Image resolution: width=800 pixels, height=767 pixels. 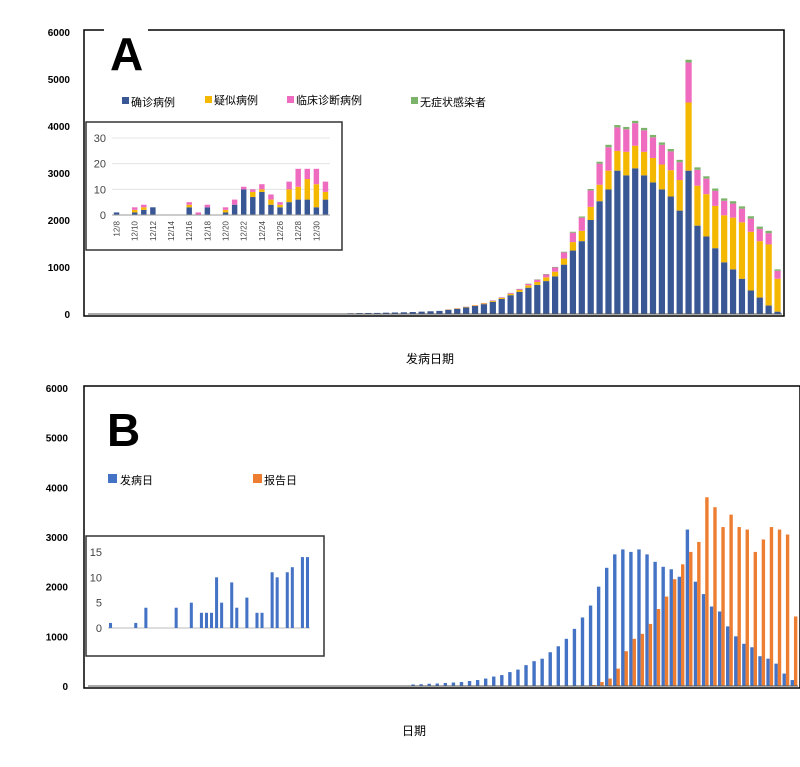 I want to click on legend-bg-asymptomatic, so click(x=468, y=102).